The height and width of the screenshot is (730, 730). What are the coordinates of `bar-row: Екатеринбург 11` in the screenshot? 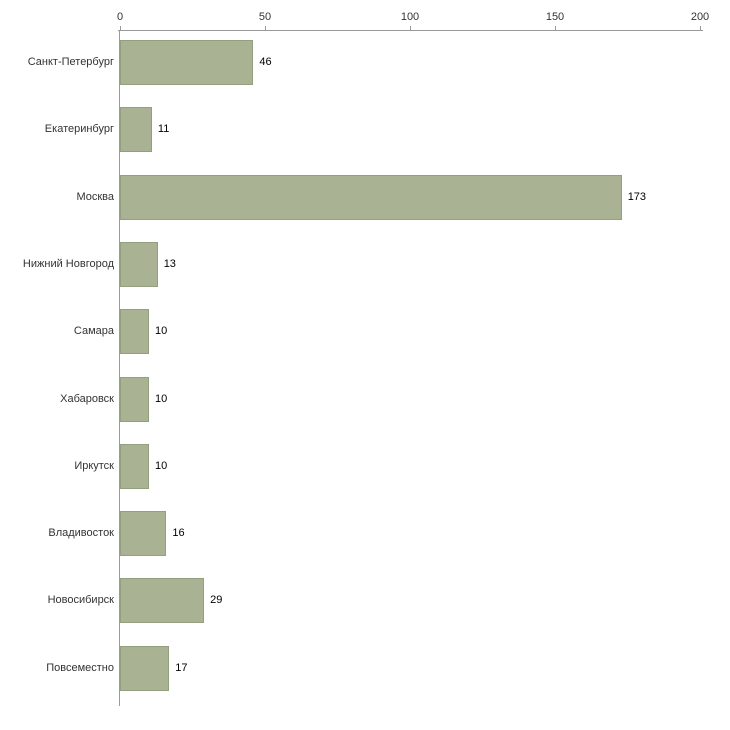 It's located at (365, 130).